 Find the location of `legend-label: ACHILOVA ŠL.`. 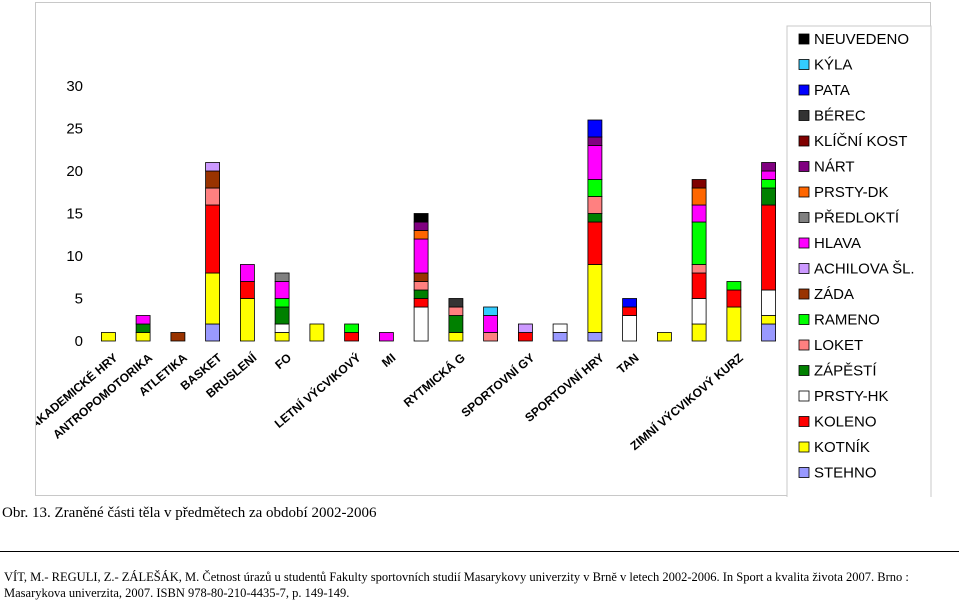

legend-label: ACHILOVA ŠL. is located at coordinates (864, 269).